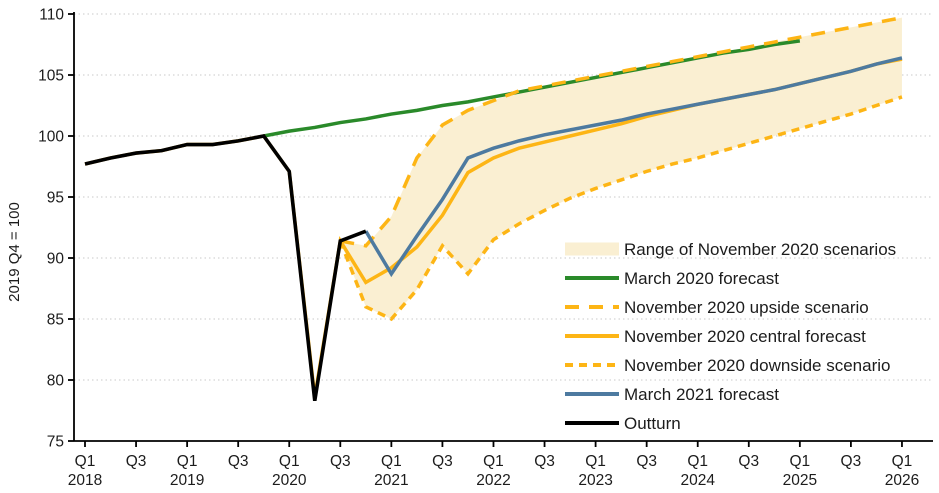 The height and width of the screenshot is (493, 939). I want to click on legend-item-5: November 2020 downside scenario, so click(728, 365).